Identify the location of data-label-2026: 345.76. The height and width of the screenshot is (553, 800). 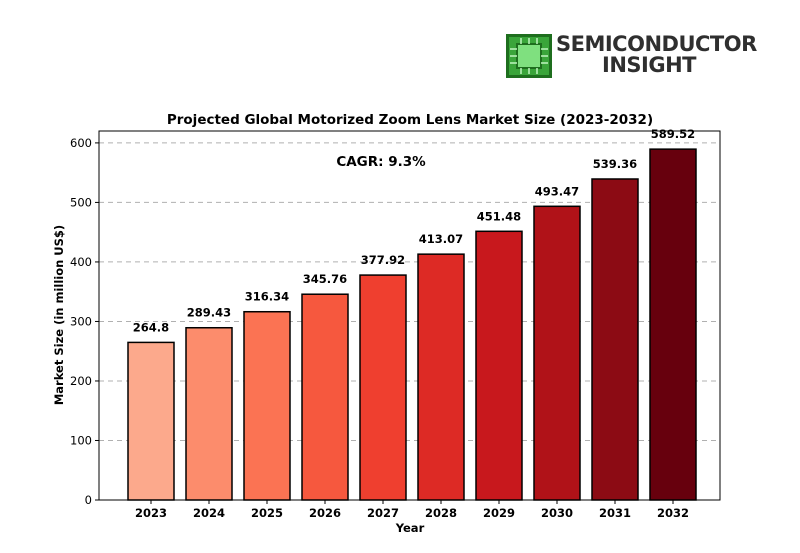
(325, 279).